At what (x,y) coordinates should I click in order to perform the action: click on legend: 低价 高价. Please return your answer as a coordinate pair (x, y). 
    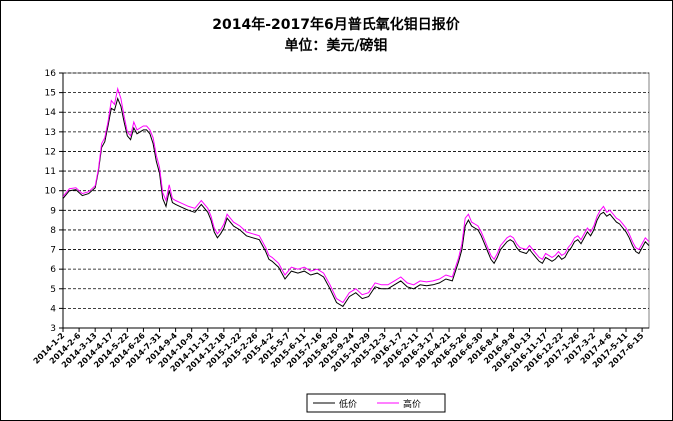
    Looking at the image, I should click on (376, 403).